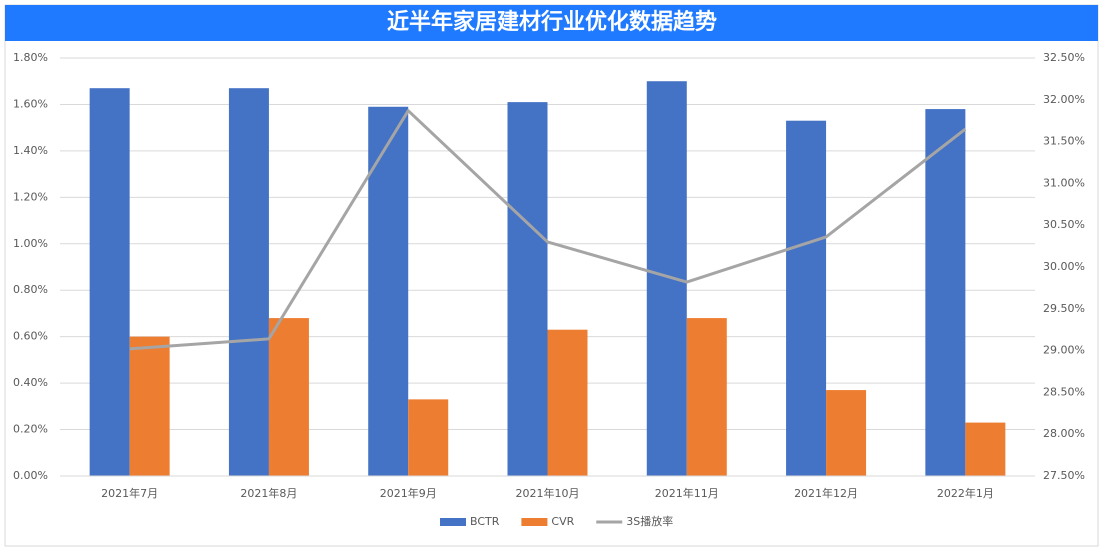 Image resolution: width=1105 pixels, height=556 pixels. Describe the element at coordinates (268, 493) in the screenshot. I see `x-tick-label: 2021年8月` at that location.